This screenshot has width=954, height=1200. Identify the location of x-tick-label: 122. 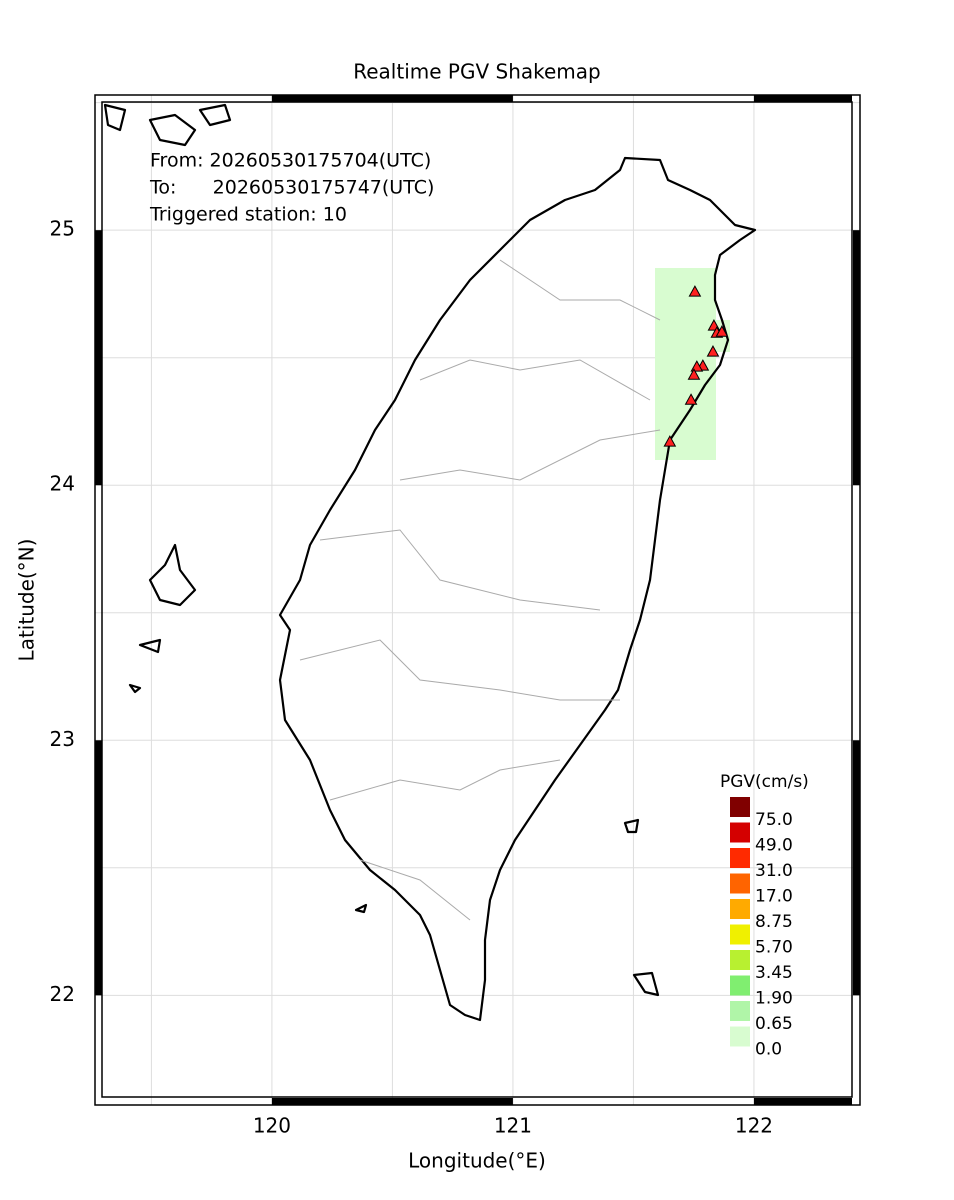
(754, 1126).